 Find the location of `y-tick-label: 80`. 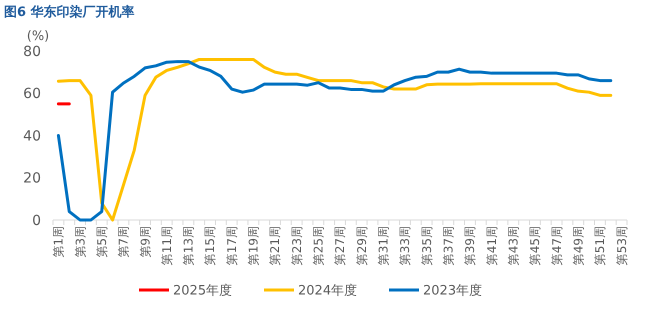

y-tick-label: 80 is located at coordinates (32, 52).